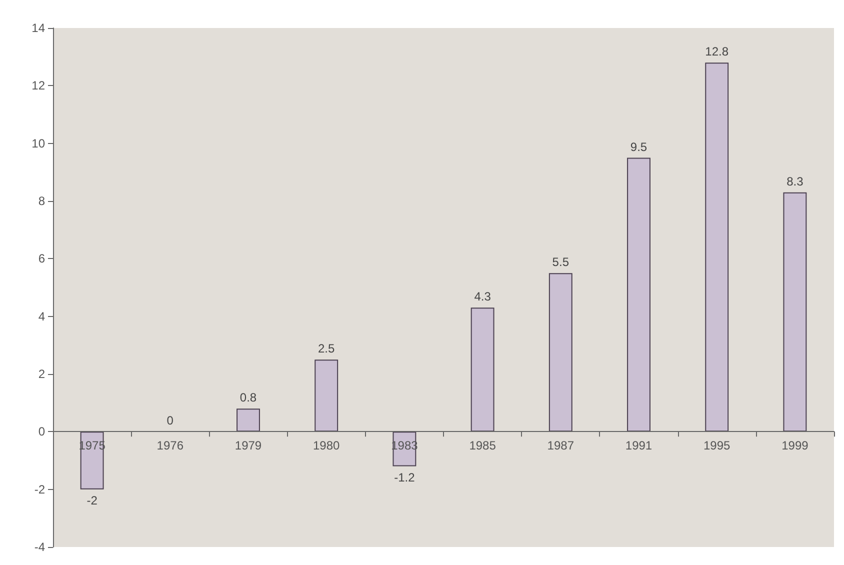 This screenshot has width=844, height=565. I want to click on data-label: 0, so click(170, 421).